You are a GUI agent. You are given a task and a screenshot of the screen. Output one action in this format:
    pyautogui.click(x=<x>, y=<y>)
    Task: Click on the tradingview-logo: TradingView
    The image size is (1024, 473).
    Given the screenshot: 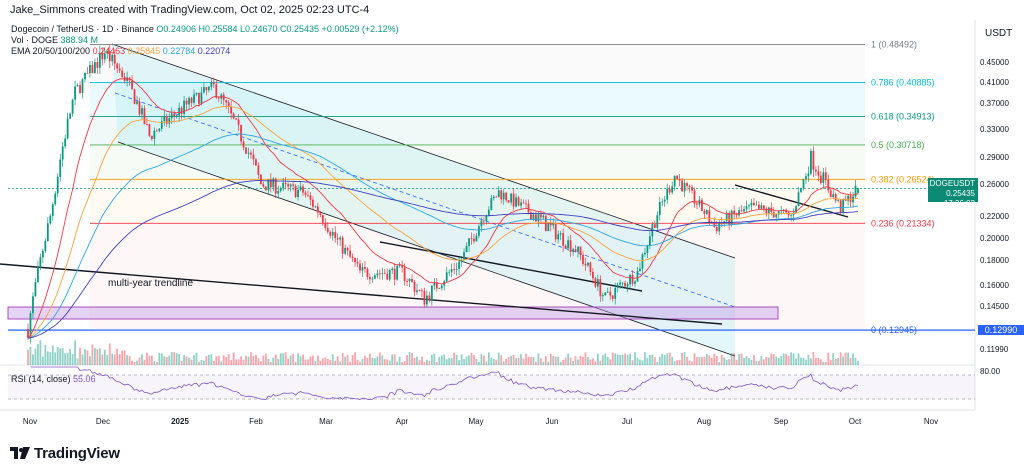 What is the action you would take?
    pyautogui.click(x=65, y=453)
    